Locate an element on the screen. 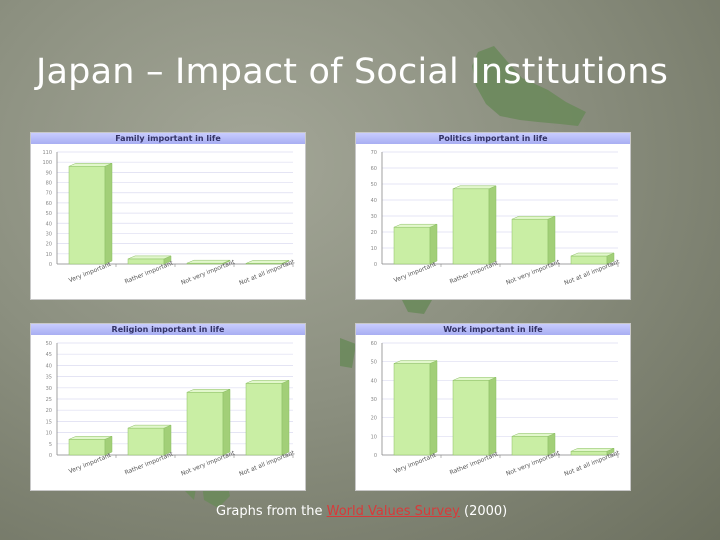 The height and width of the screenshot is (540, 720). world-values-survey-link: World Values Survey is located at coordinates (393, 511).